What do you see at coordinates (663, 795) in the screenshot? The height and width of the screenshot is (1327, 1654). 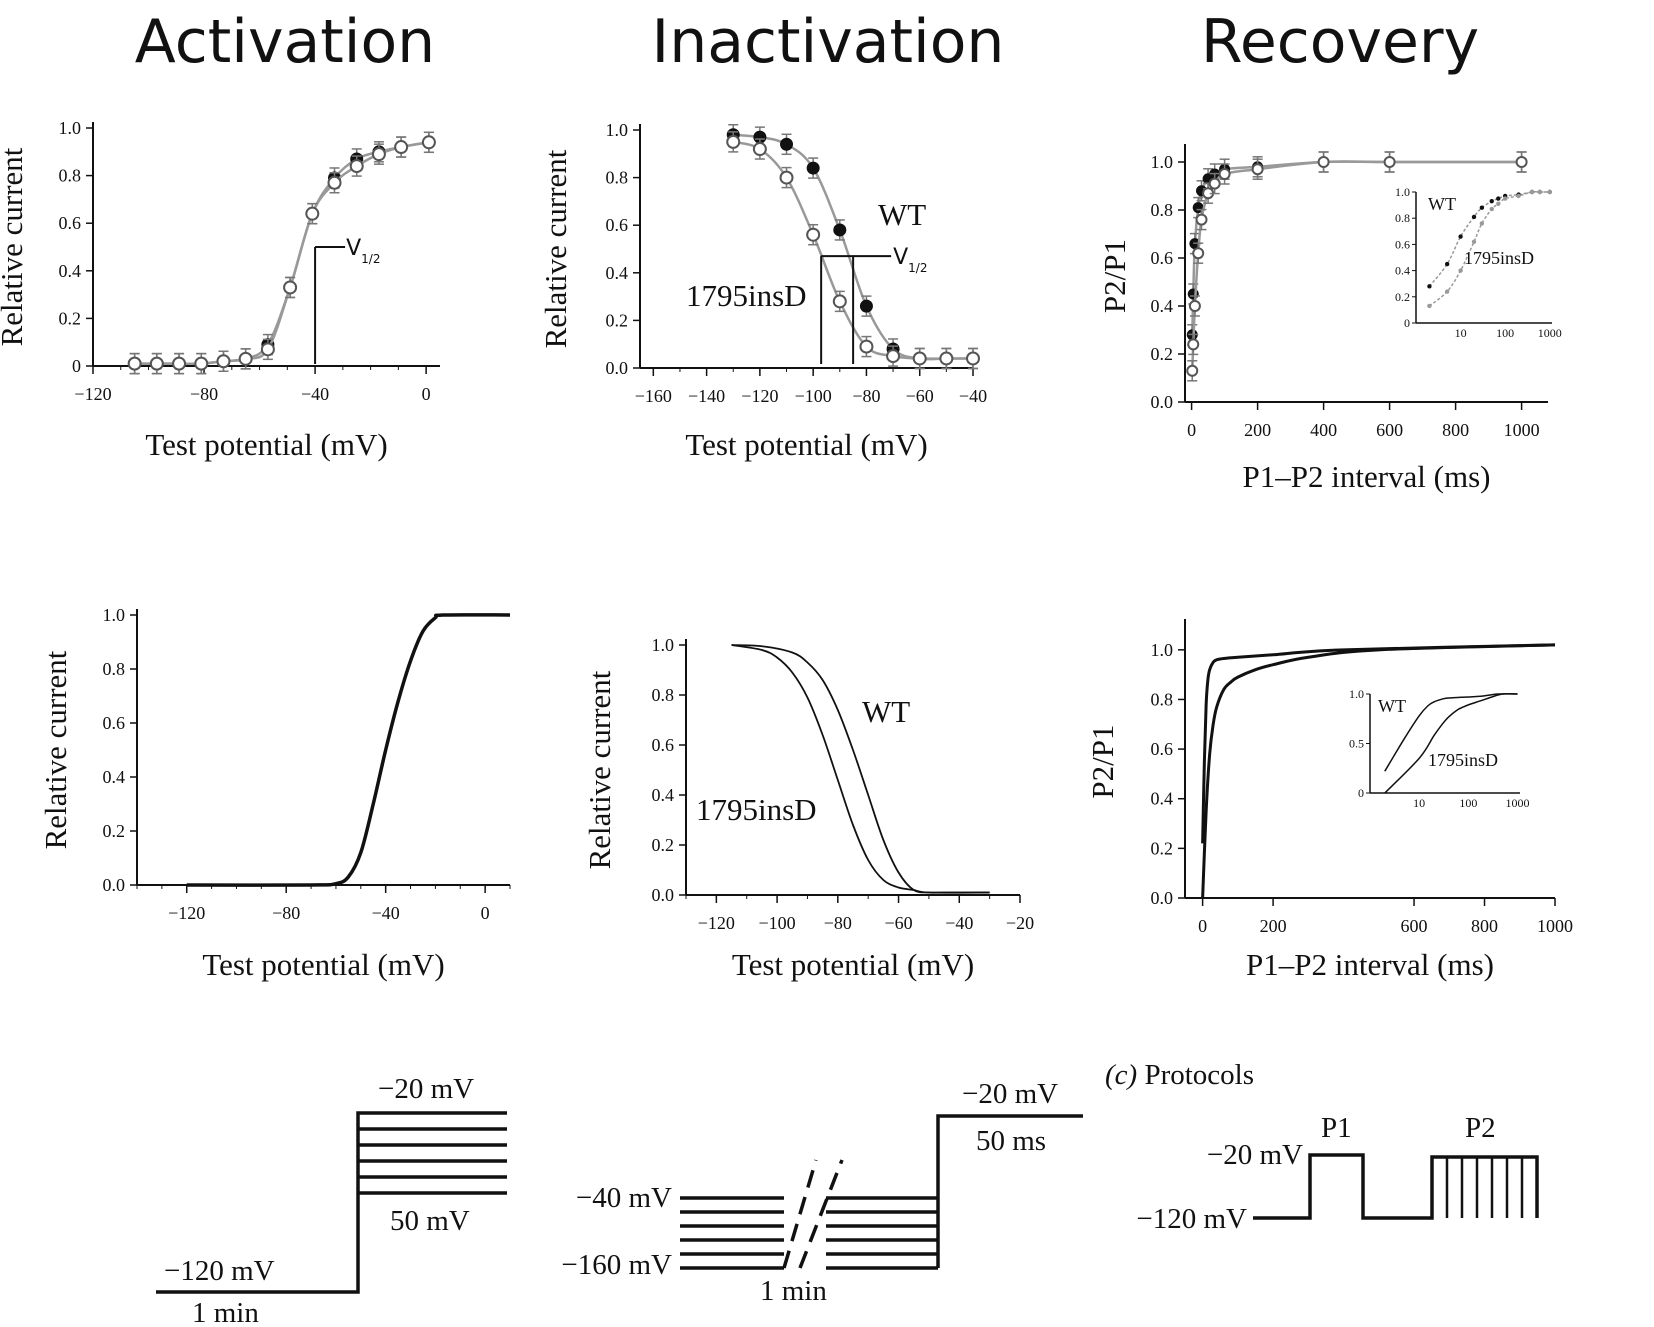 I see `y-tick-label: 0.4` at bounding box center [663, 795].